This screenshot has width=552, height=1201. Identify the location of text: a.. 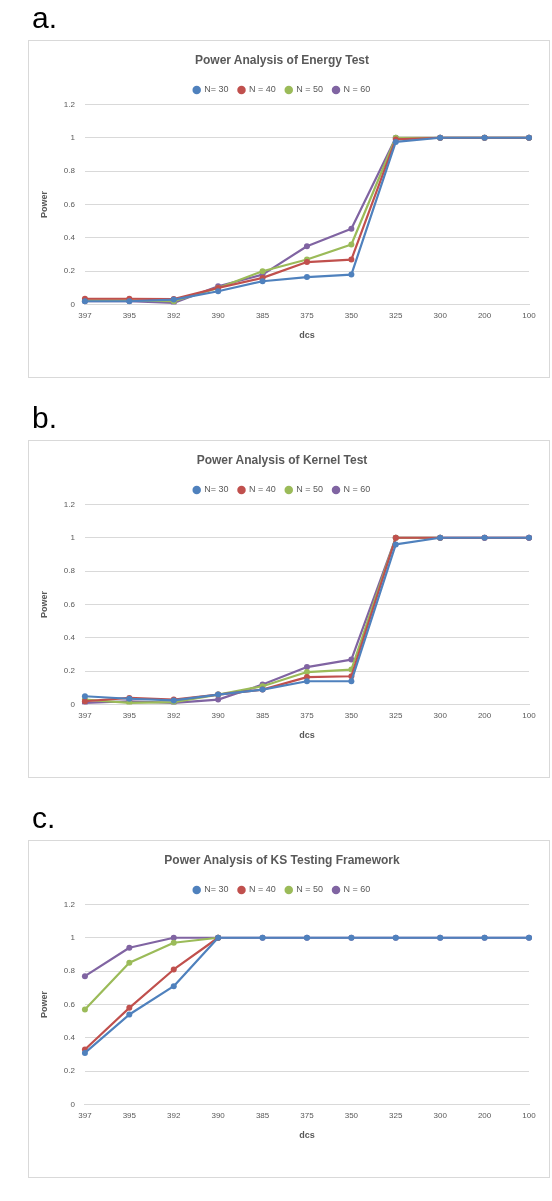
(45, 18).